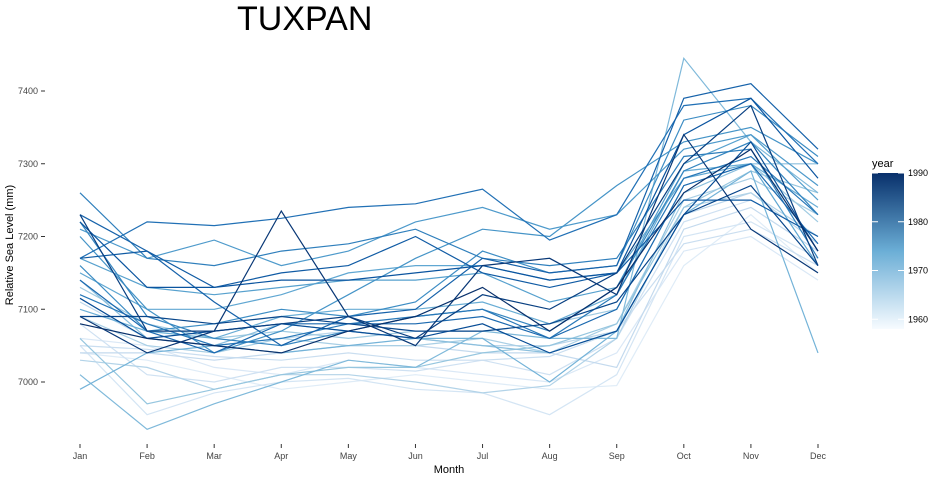  Describe the element at coordinates (617, 456) in the screenshot. I see `x-tick-label: Sep` at that location.